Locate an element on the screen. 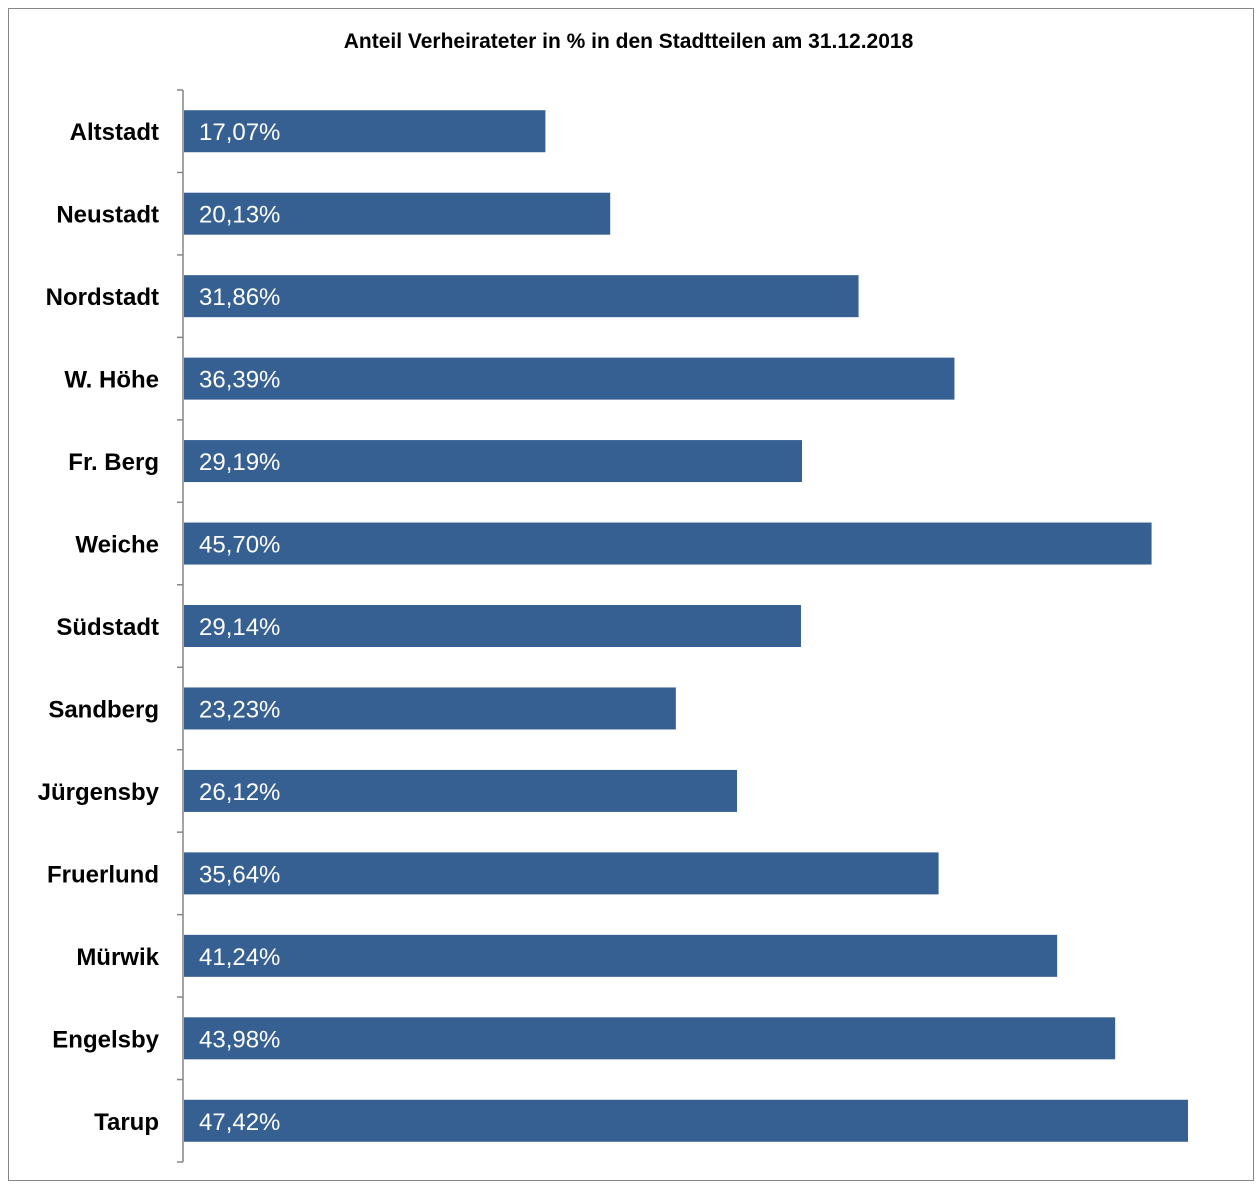 Image resolution: width=1257 pixels, height=1184 pixels. category-label: Fr. Berg is located at coordinates (113, 462).